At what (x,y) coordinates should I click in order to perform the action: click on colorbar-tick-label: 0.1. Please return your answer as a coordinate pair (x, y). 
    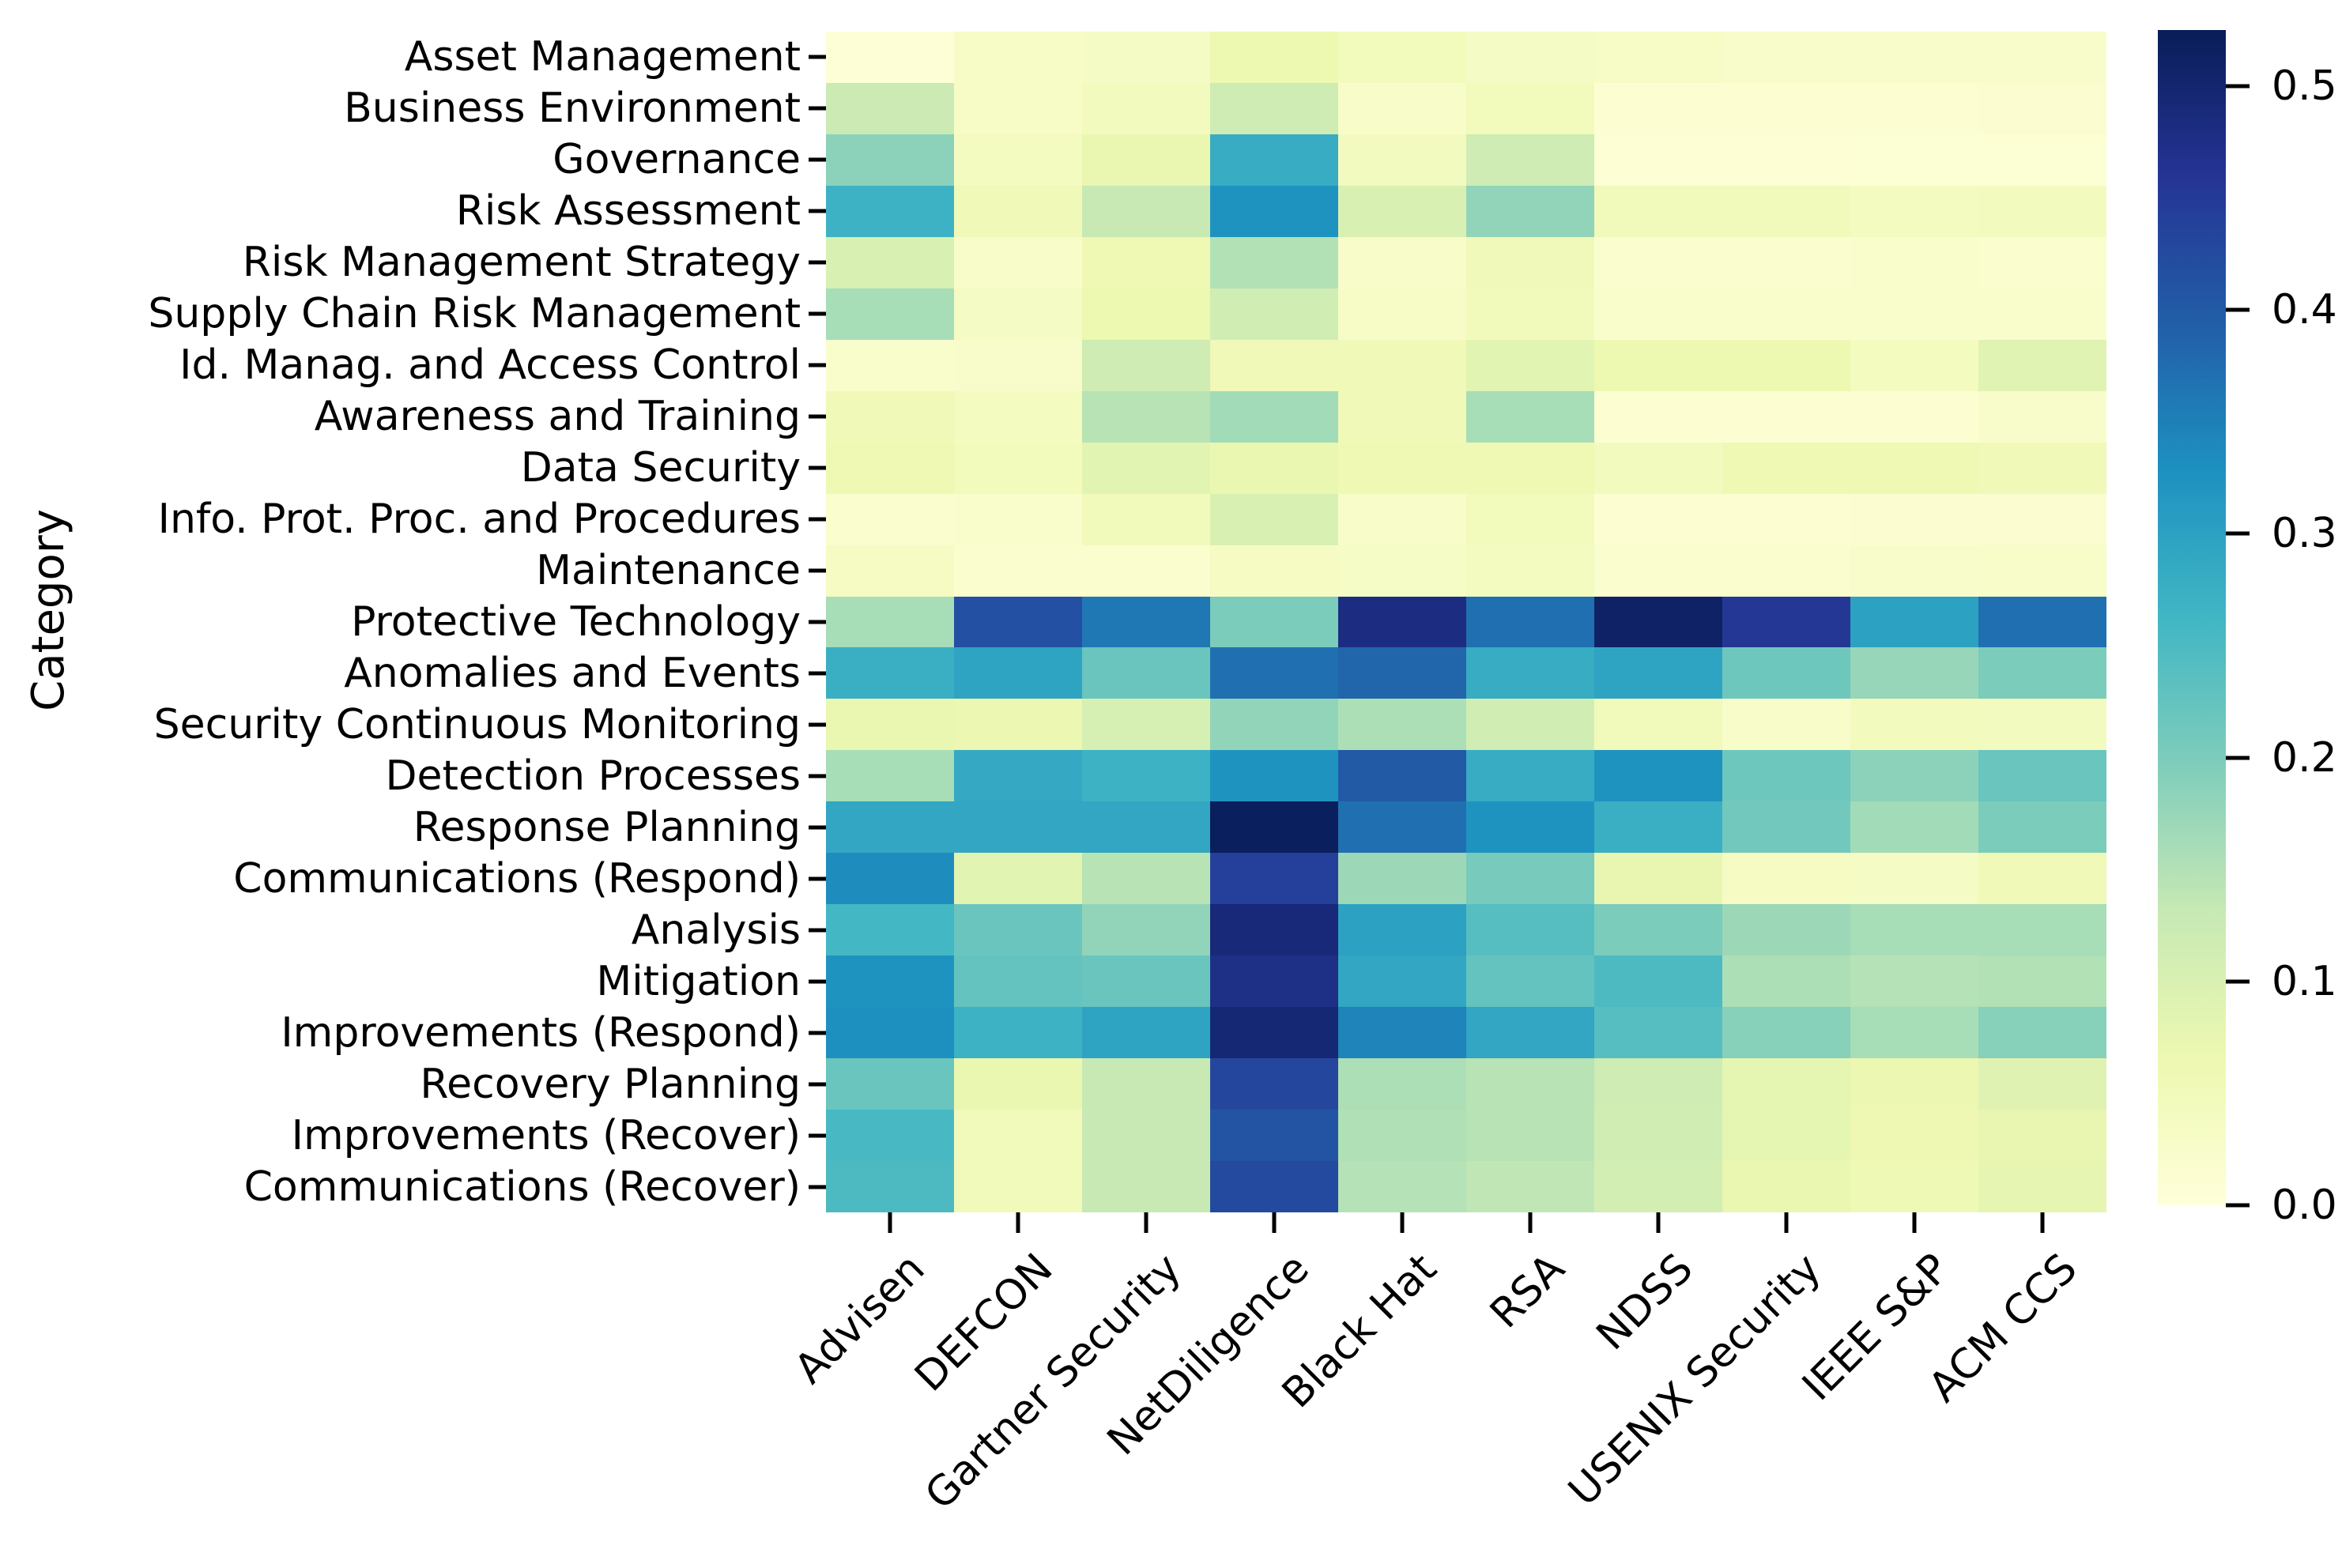
    Looking at the image, I should click on (2304, 981).